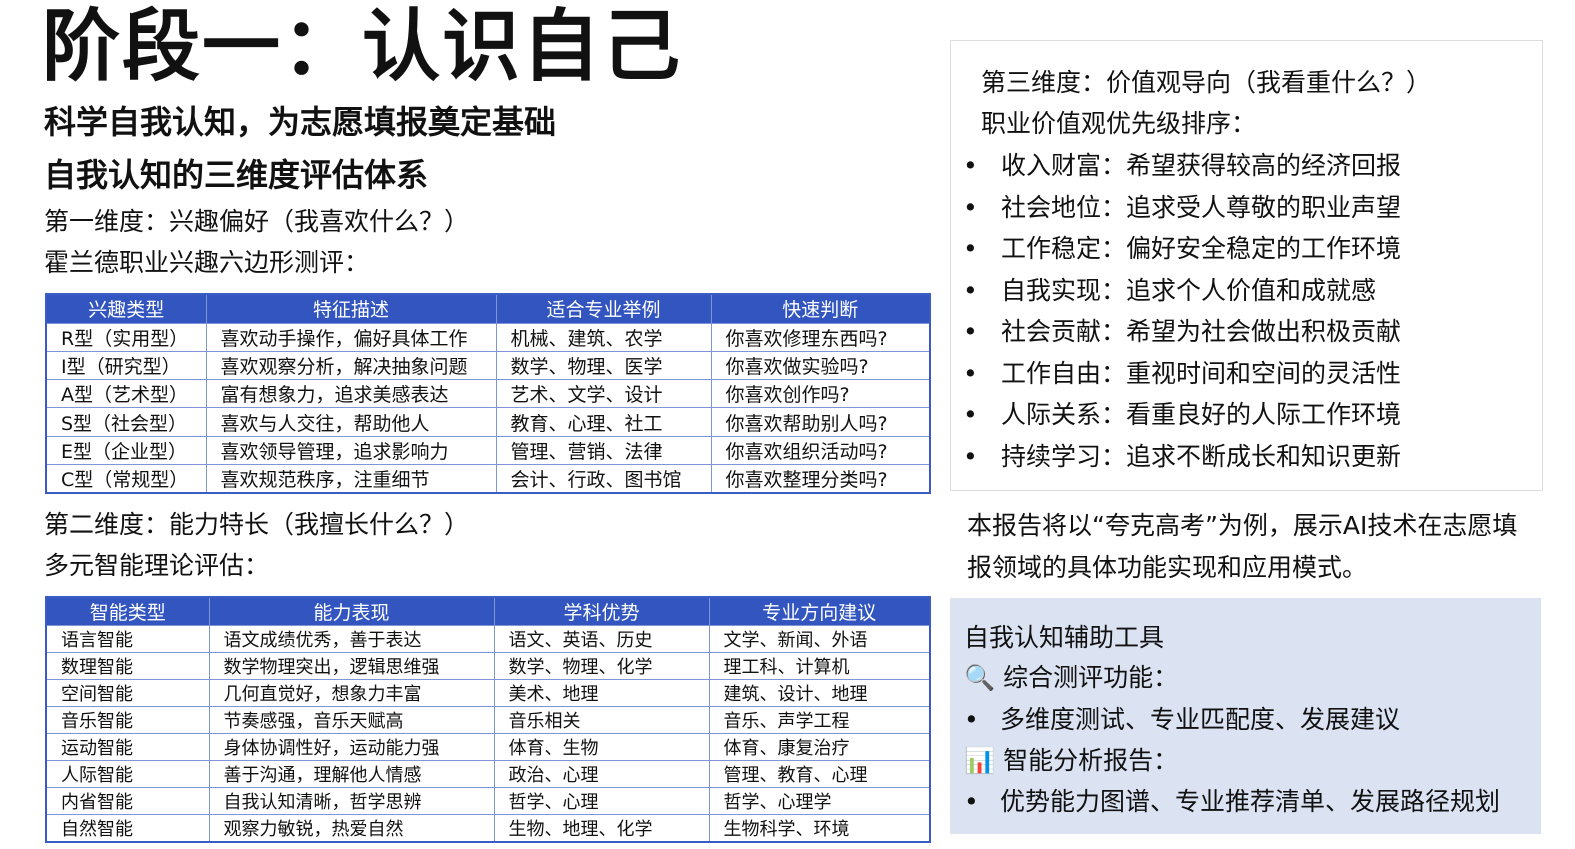 This screenshot has width=1575, height=849. Describe the element at coordinates (1206, 82) in the screenshot. I see `dim3-heading: 第三维度：价值观导向（我看重什么？）` at that location.